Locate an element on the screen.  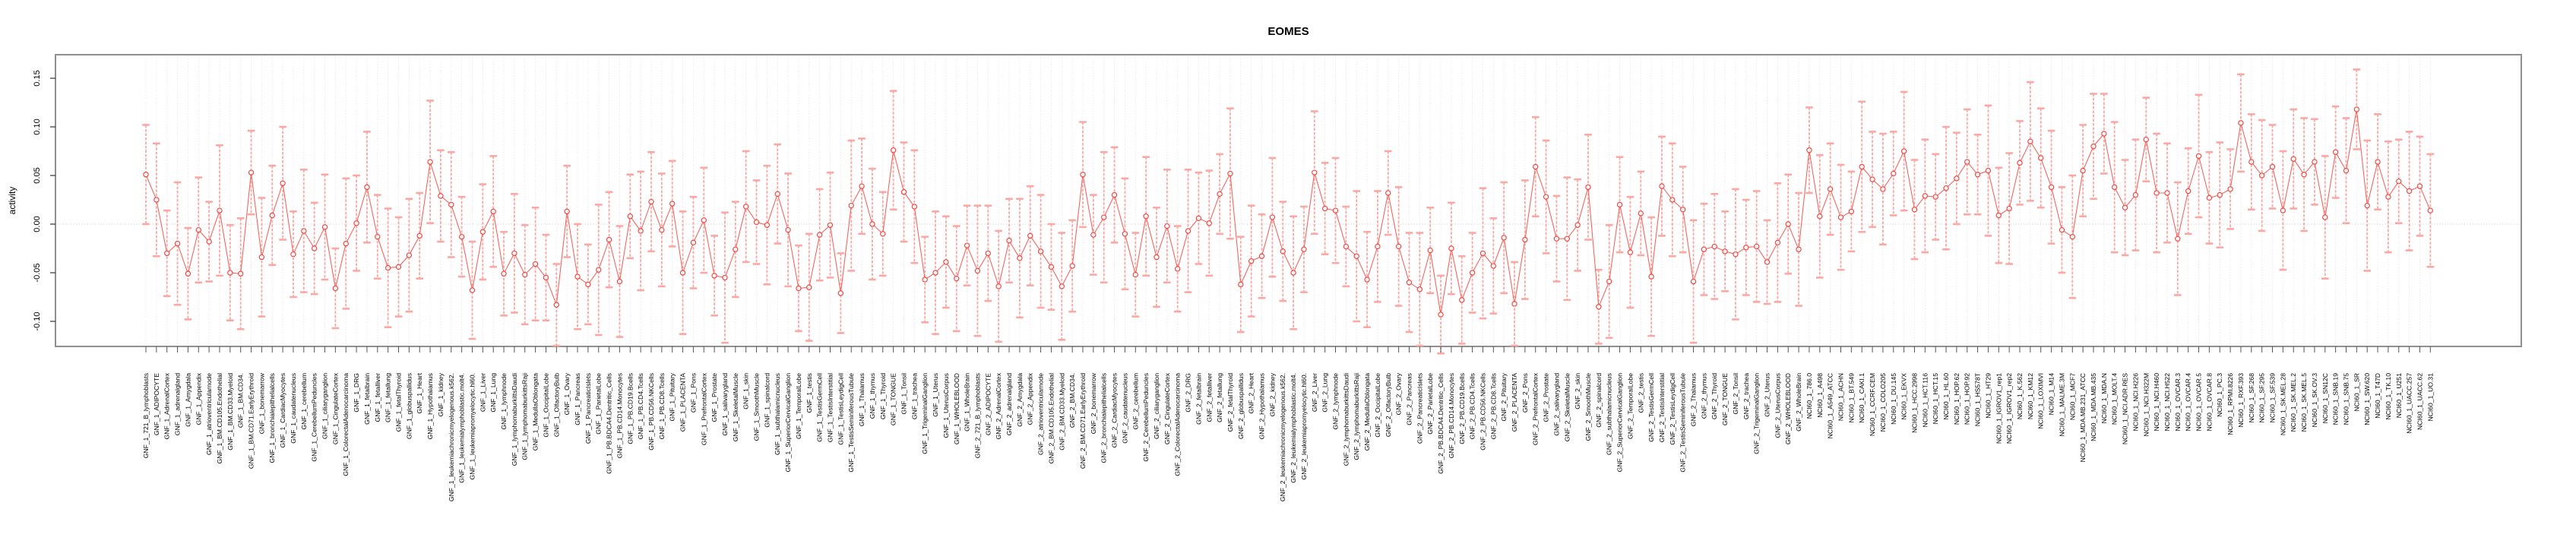
x-tick-label: GNF_2_thymus is located at coordinates (1703, 396).